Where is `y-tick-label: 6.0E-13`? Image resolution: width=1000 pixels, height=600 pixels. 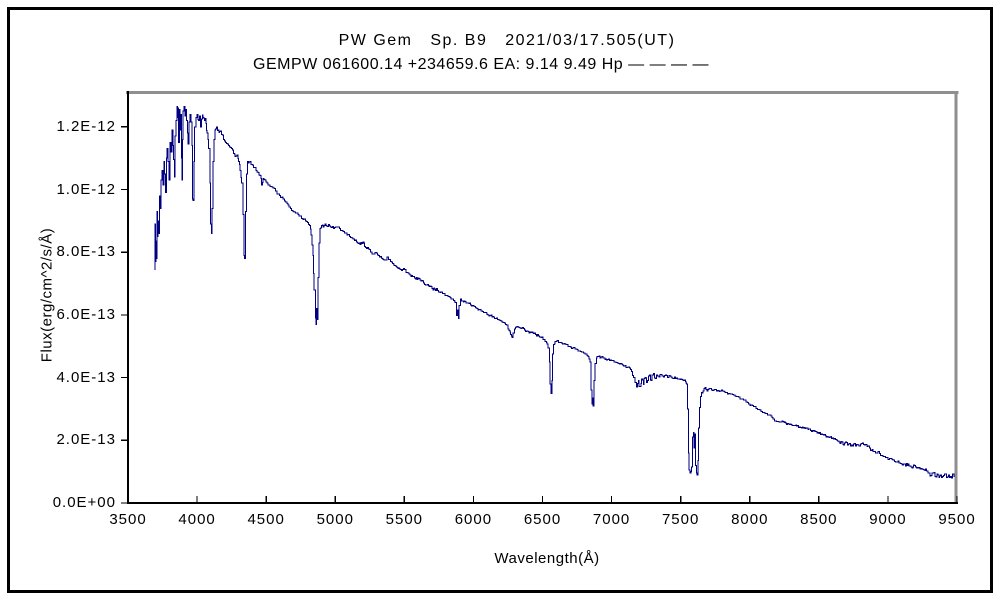
y-tick-label: 6.0E-13 is located at coordinates (86, 314).